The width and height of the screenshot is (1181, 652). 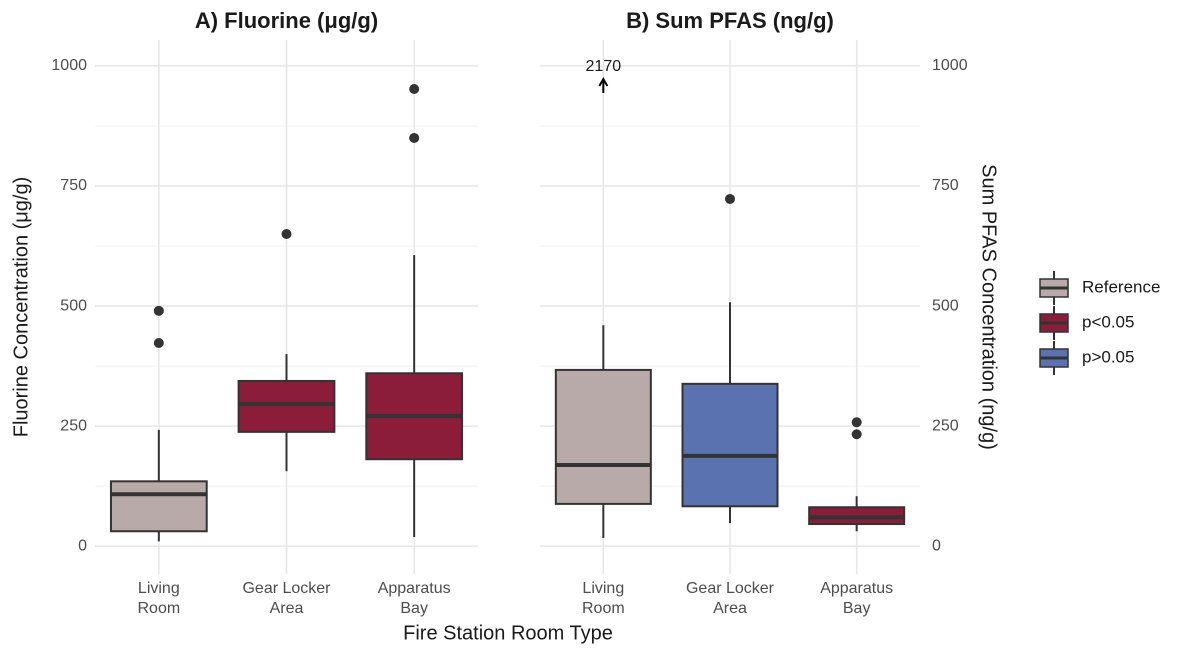 What do you see at coordinates (1108, 321) in the screenshot?
I see `legend-label: p<0.05` at bounding box center [1108, 321].